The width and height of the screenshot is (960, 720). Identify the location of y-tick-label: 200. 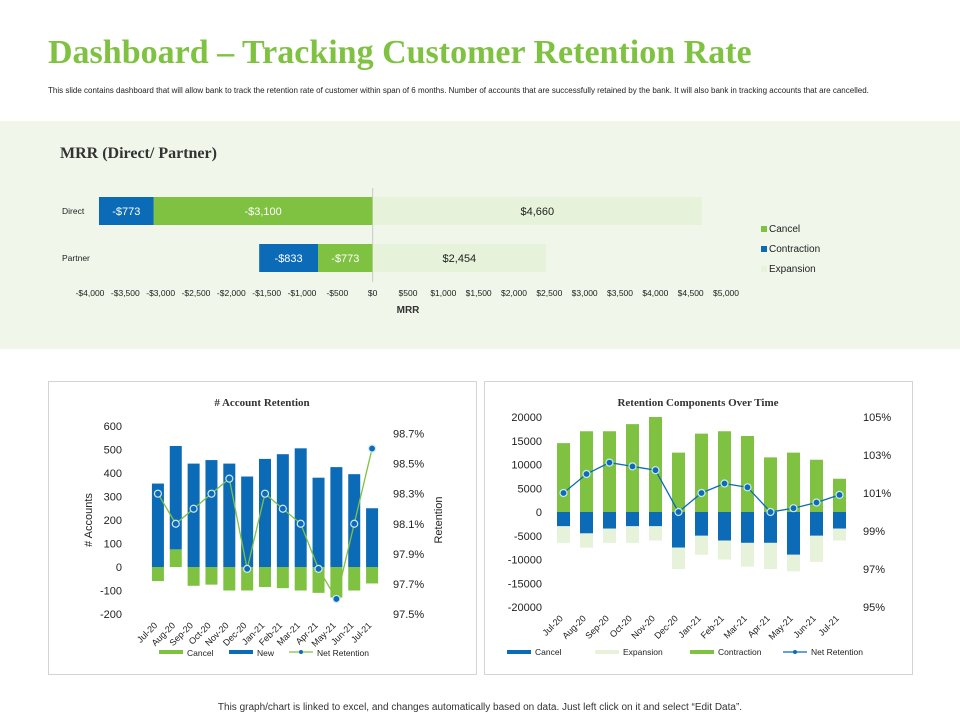
(113, 521).